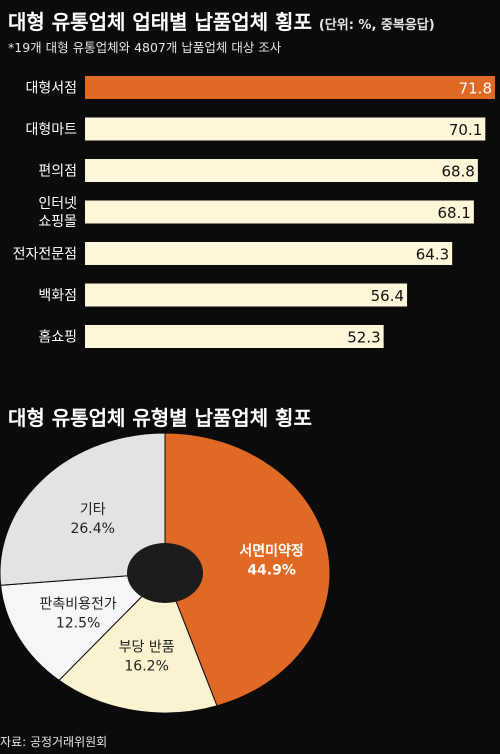 The height and width of the screenshot is (754, 500). What do you see at coordinates (57, 222) in the screenshot?
I see `category-label: 쇼핑몰` at bounding box center [57, 222].